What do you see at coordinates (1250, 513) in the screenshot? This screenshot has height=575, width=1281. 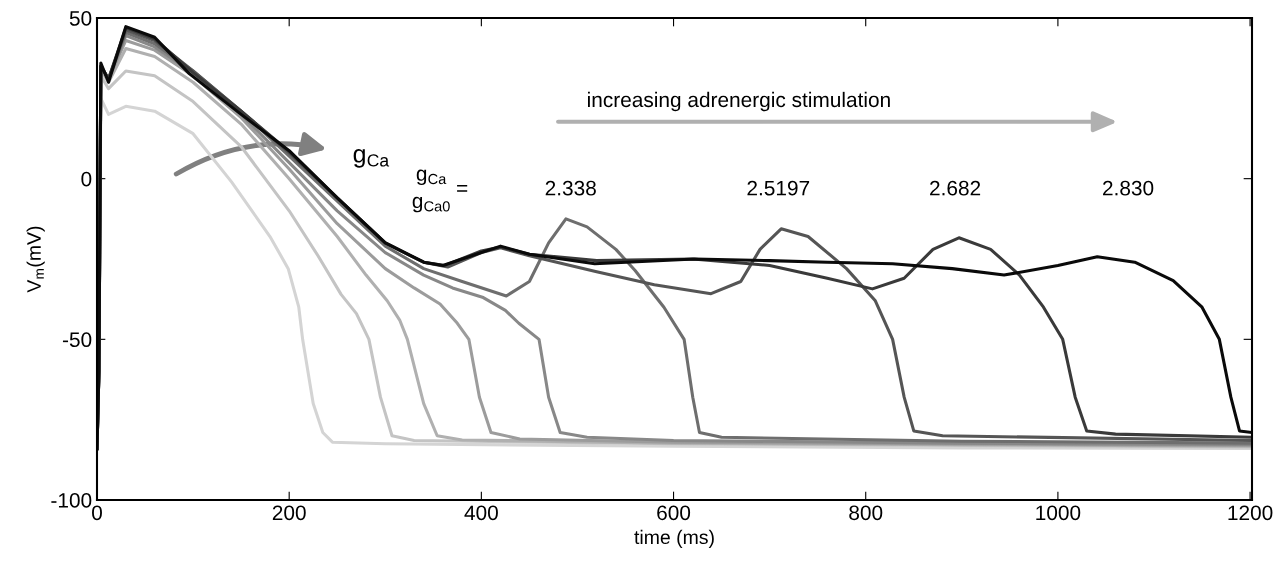 I see `x-tick-label: 1200` at bounding box center [1250, 513].